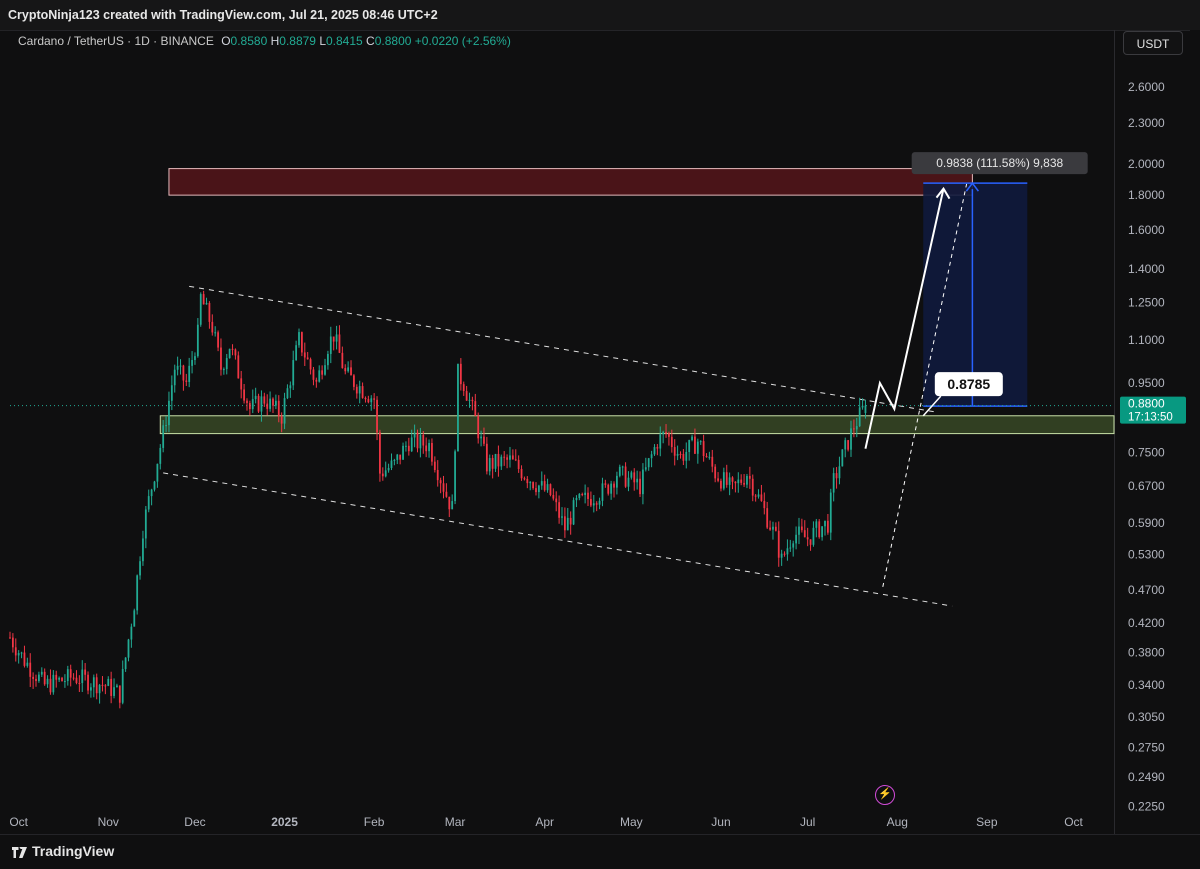  Describe the element at coordinates (1146, 717) in the screenshot. I see `y-tick-label: 0.3050` at that location.